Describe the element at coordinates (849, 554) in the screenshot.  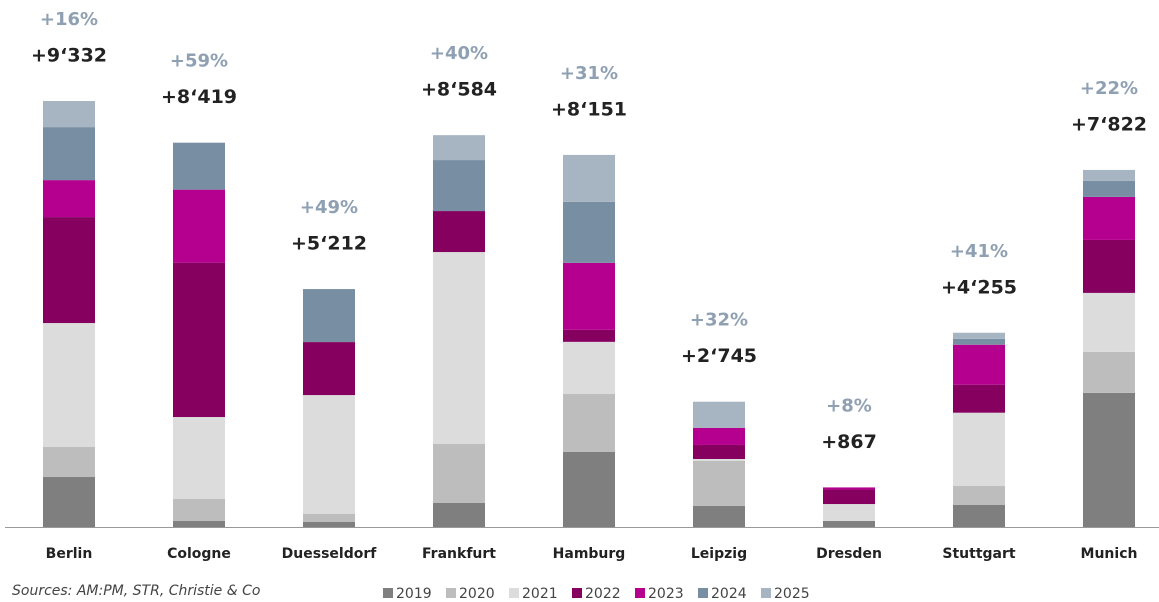
I see `category-label: Dresden` at that location.